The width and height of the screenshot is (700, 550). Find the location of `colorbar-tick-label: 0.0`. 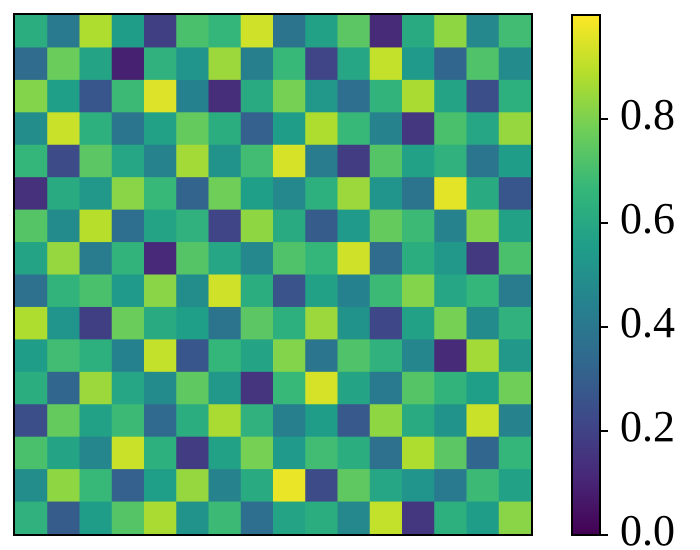

colorbar-tick-label: 0.0 is located at coordinates (647, 528).